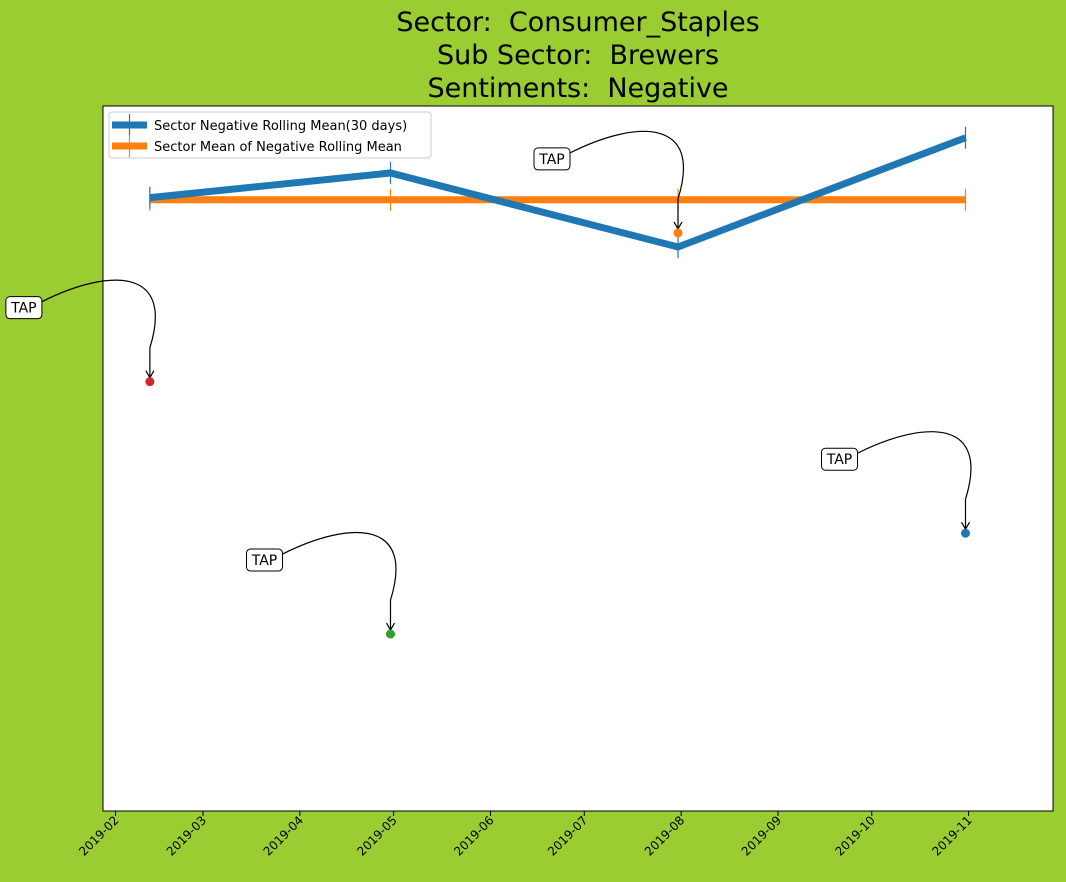 Image resolution: width=1066 pixels, height=882 pixels. What do you see at coordinates (98, 835) in the screenshot?
I see `x-tick-label: 2019-02` at bounding box center [98, 835].